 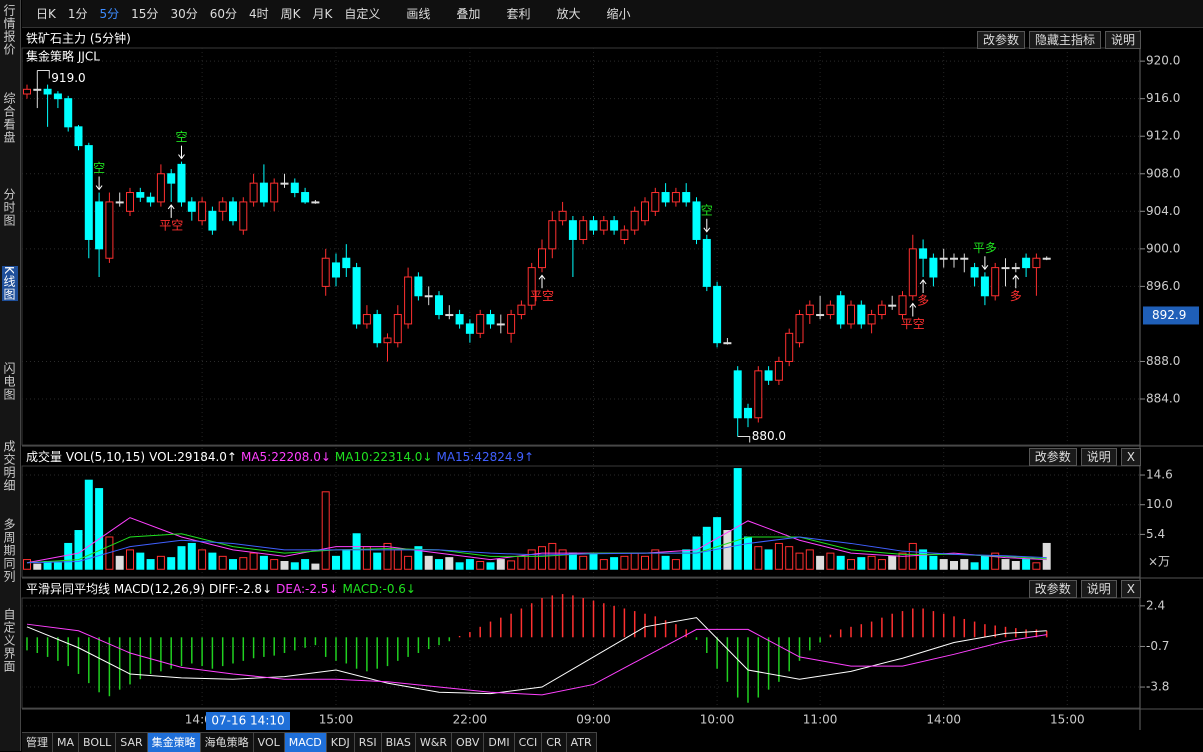 What do you see at coordinates (227, 742) in the screenshot?
I see `indicator-tab: 海龟策略` at bounding box center [227, 742].